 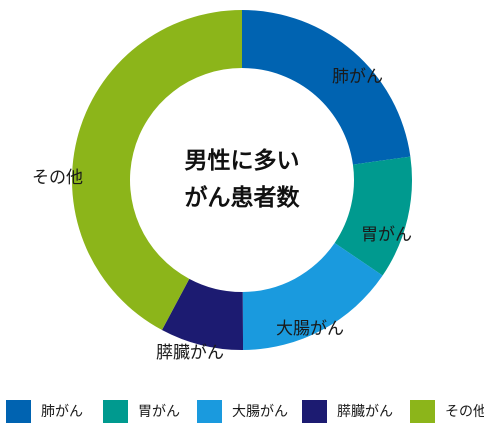 What do you see at coordinates (62, 412) in the screenshot?
I see `legend-label: 肺がん` at bounding box center [62, 412].